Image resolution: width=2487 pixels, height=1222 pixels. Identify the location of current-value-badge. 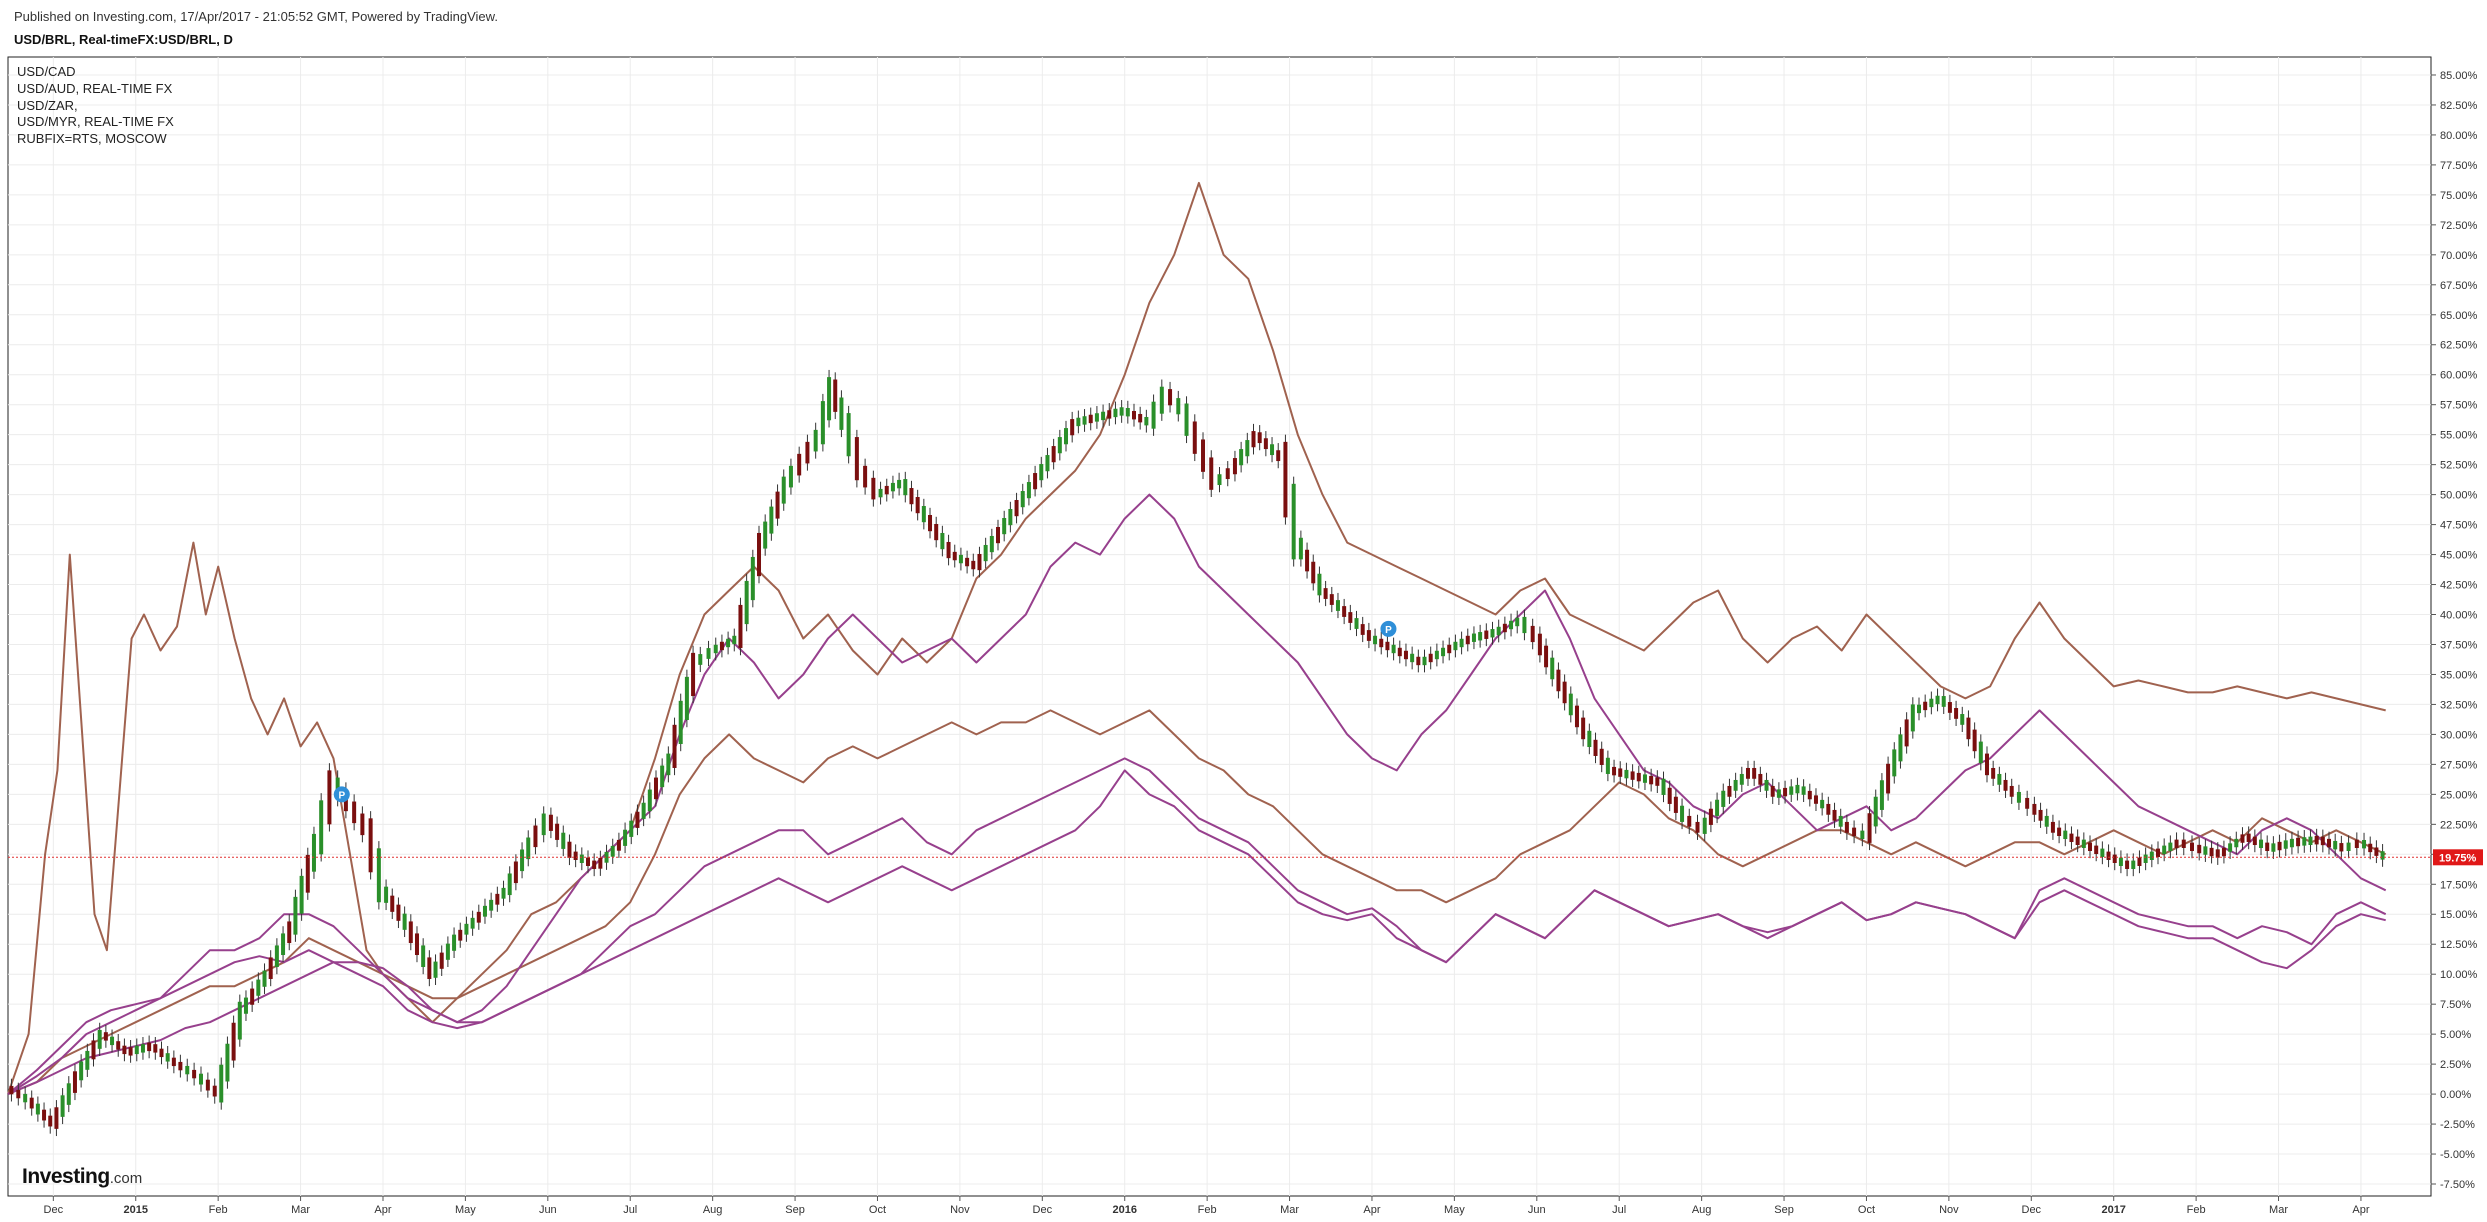
(2458, 857).